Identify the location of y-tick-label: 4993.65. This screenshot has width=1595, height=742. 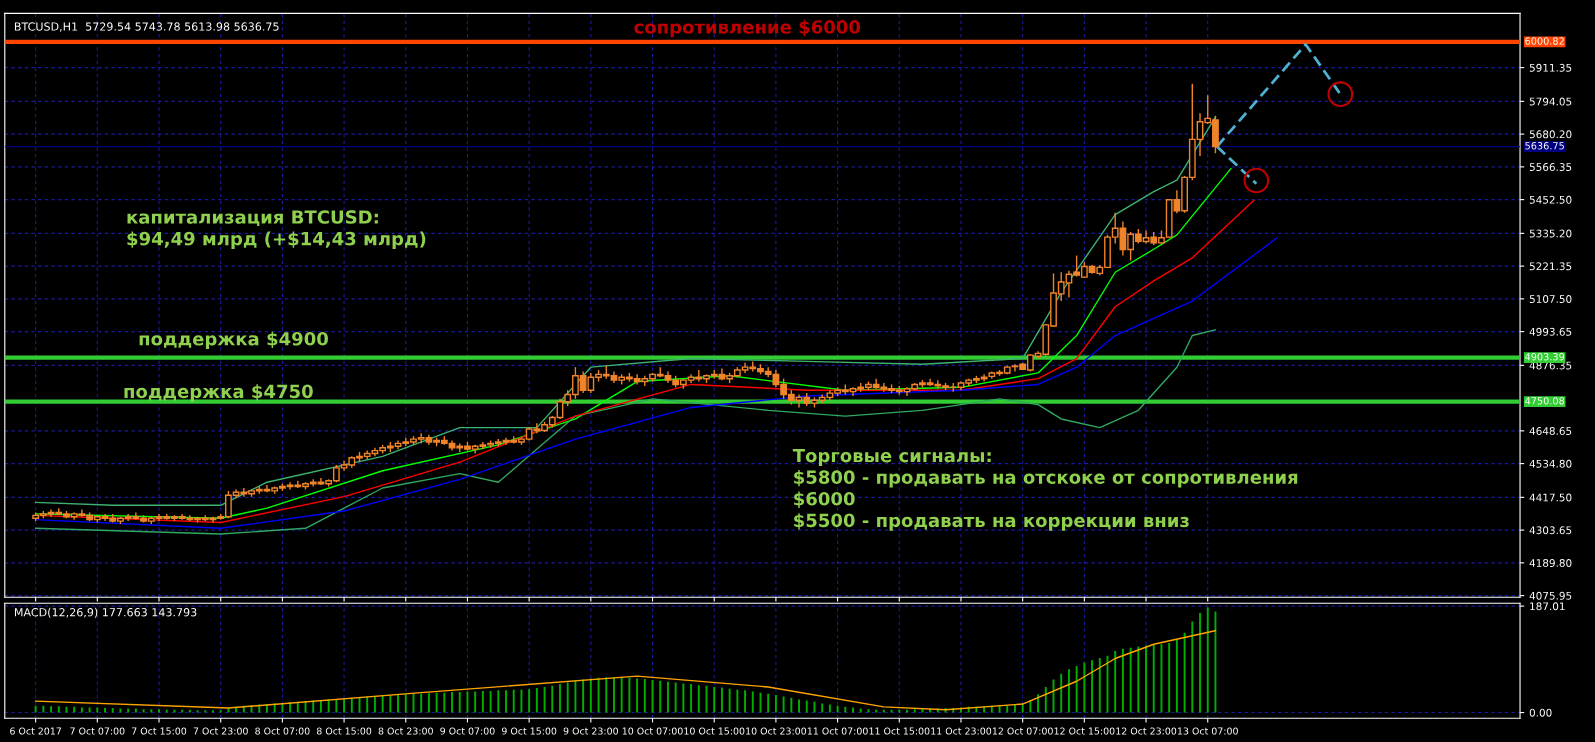
(1550, 331).